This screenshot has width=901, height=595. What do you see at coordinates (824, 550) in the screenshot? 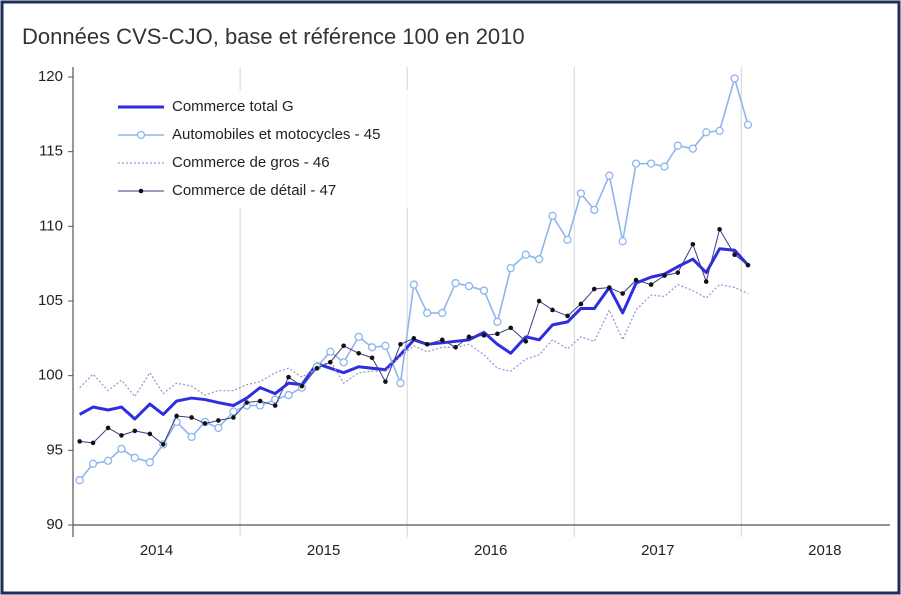
I see `x-tick-label: 2018` at bounding box center [824, 550].